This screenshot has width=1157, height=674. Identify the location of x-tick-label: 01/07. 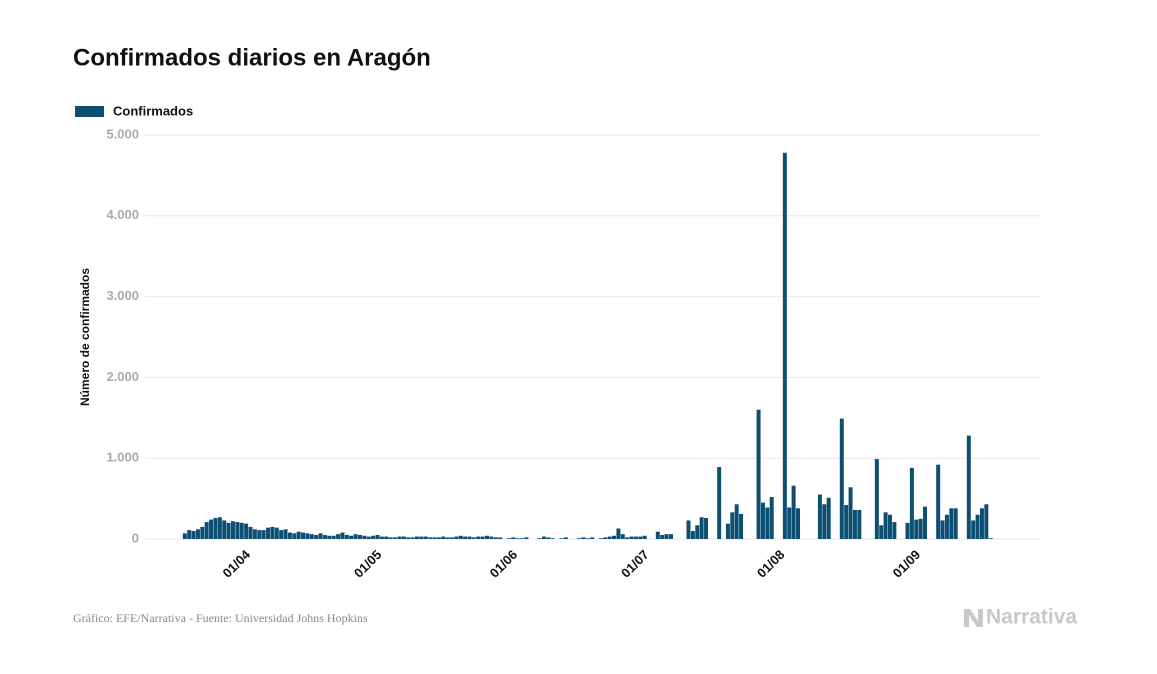
(635, 564).